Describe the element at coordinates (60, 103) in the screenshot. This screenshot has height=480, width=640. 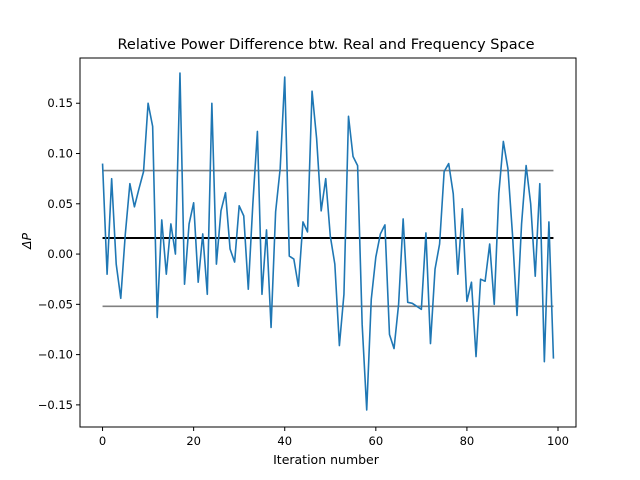
I see `y-tick-label: 0.15` at that location.